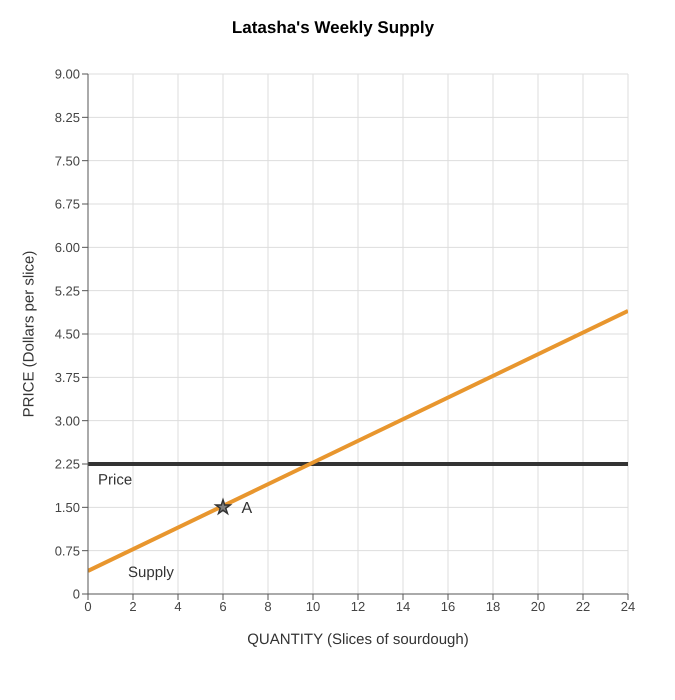 This screenshot has height=700, width=675. I want to click on x-tick-label: 24, so click(628, 606).